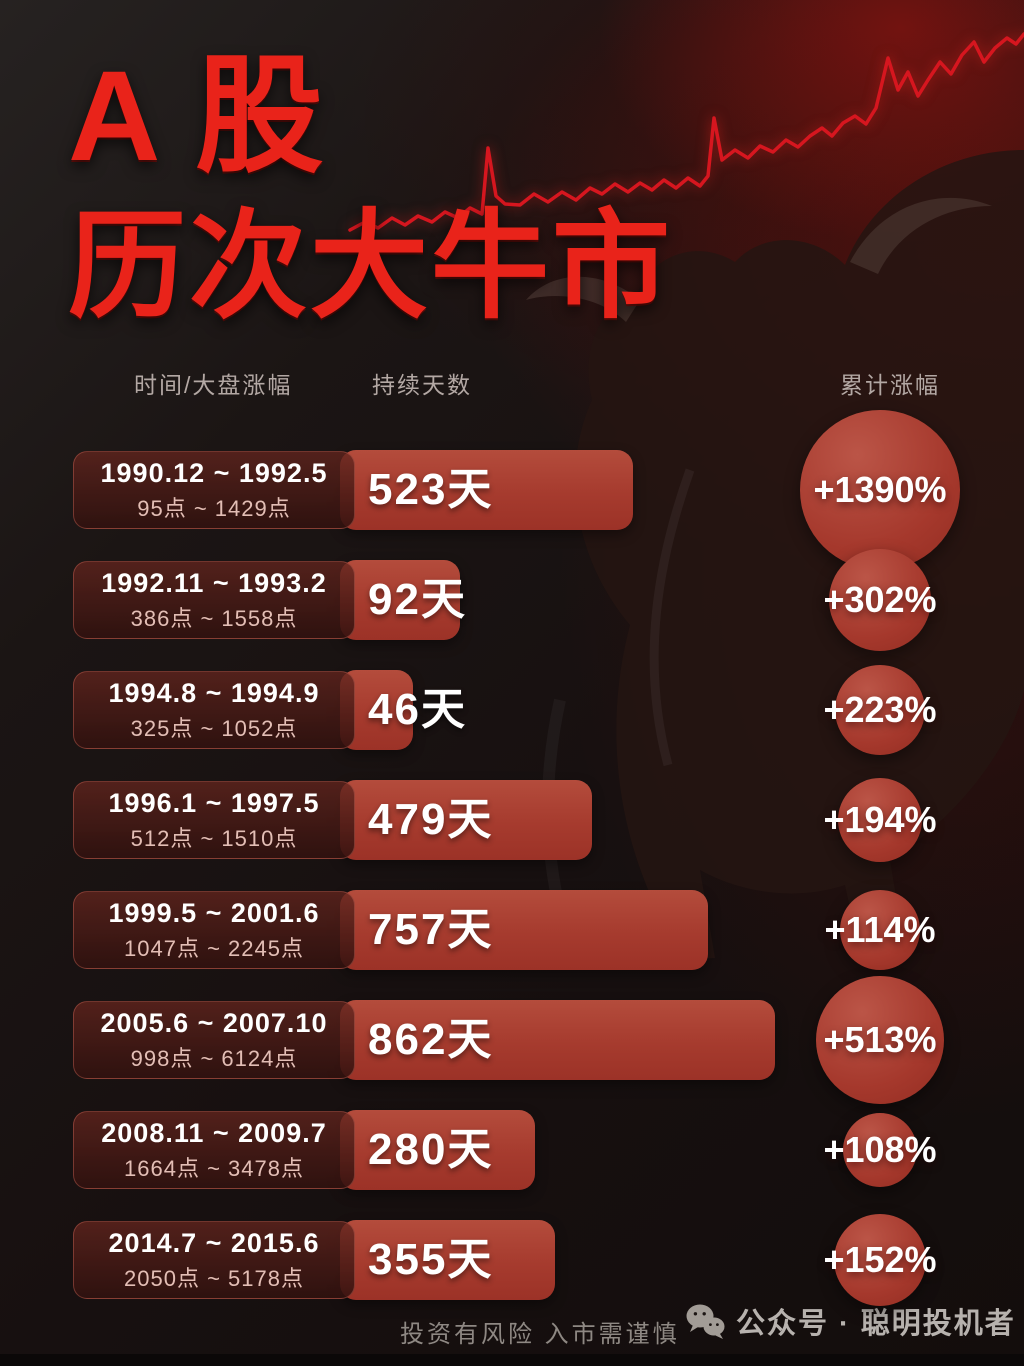  I want to click on duration-label: 523天, so click(431, 489).